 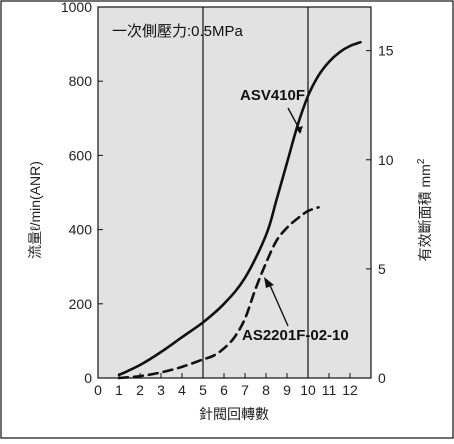 I want to click on leader-arrow-asv410f, so click(x=299, y=130).